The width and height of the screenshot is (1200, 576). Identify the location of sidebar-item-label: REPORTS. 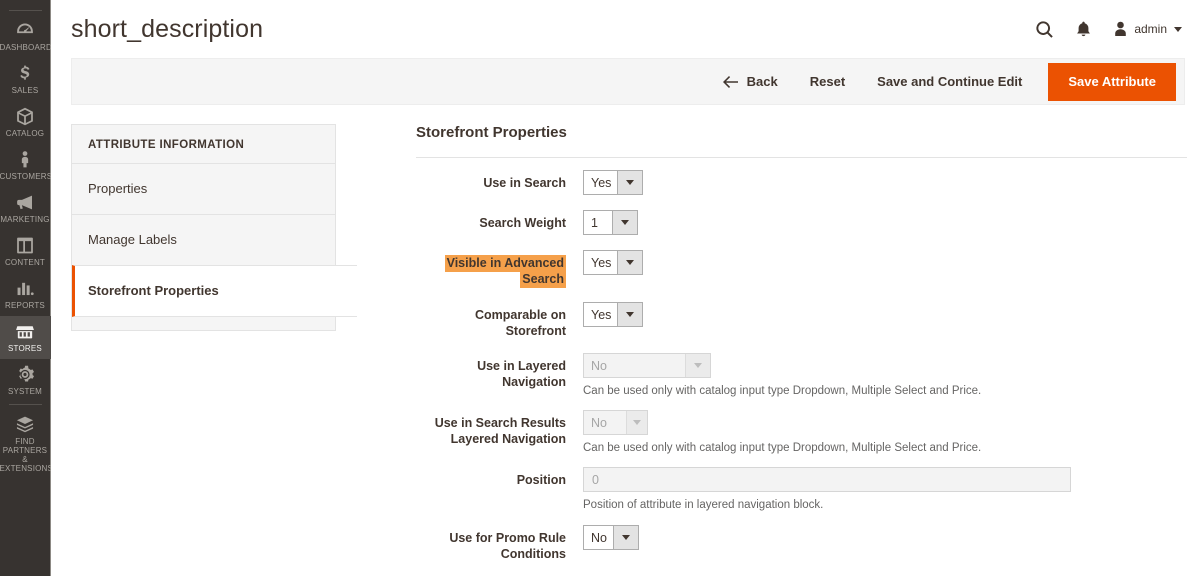
(25, 305).